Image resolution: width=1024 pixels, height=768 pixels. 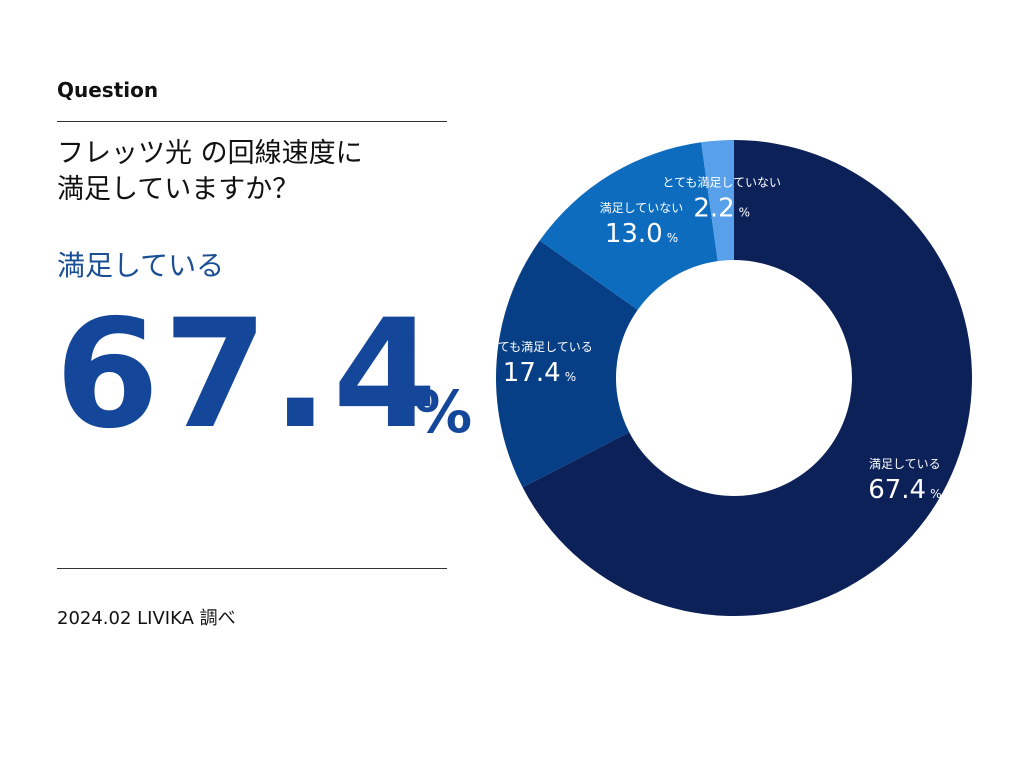 I want to click on question-line-1: フレッツ光 の回線速度に, so click(x=210, y=153).